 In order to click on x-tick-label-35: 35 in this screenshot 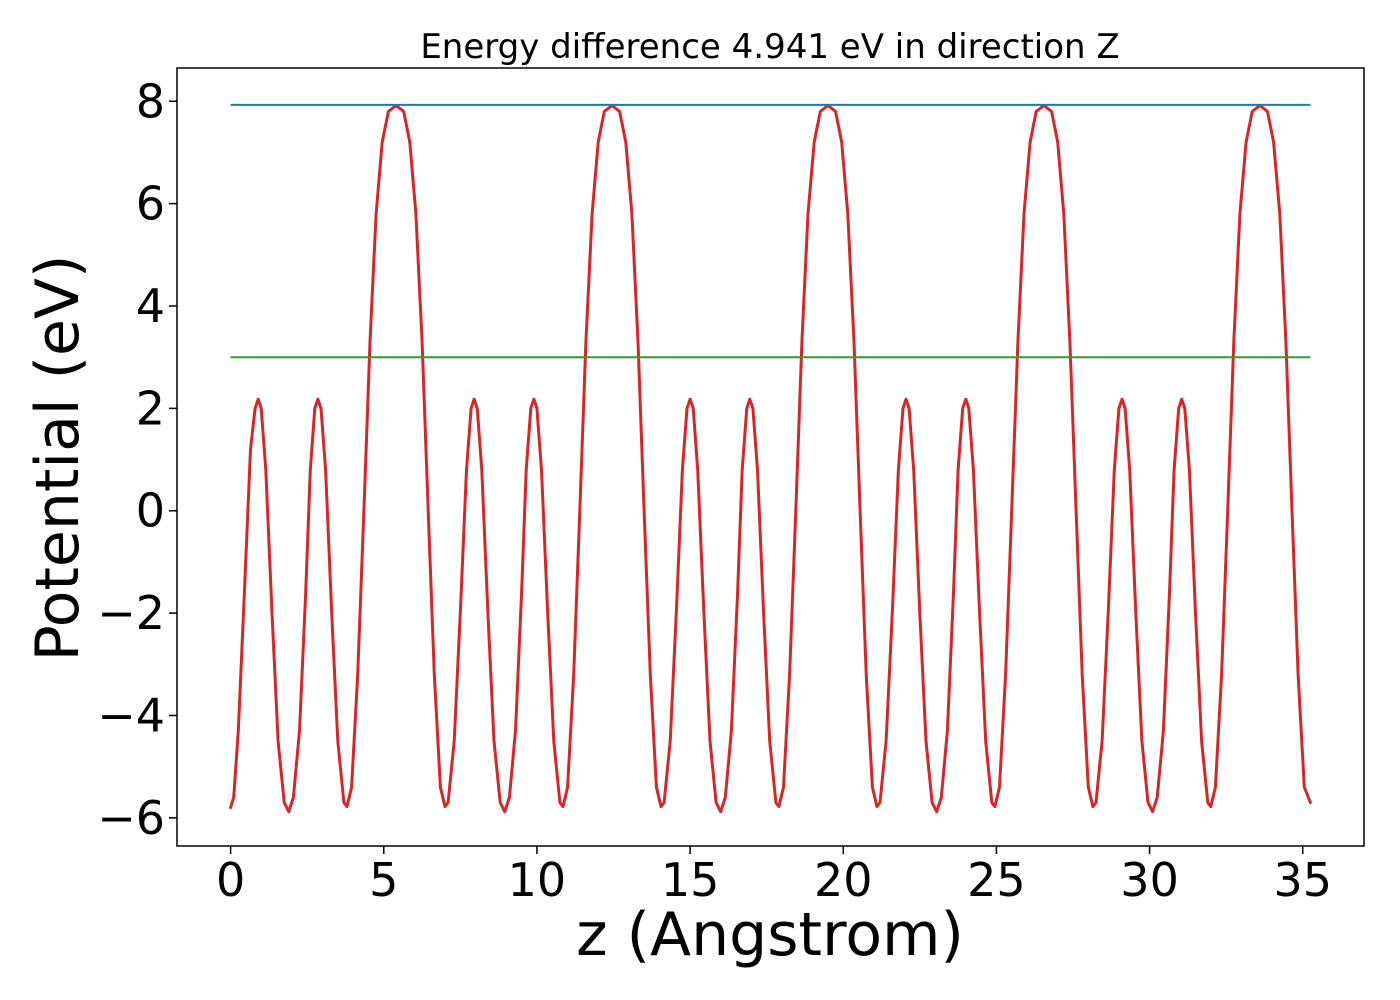, I will do `click(1302, 880)`.